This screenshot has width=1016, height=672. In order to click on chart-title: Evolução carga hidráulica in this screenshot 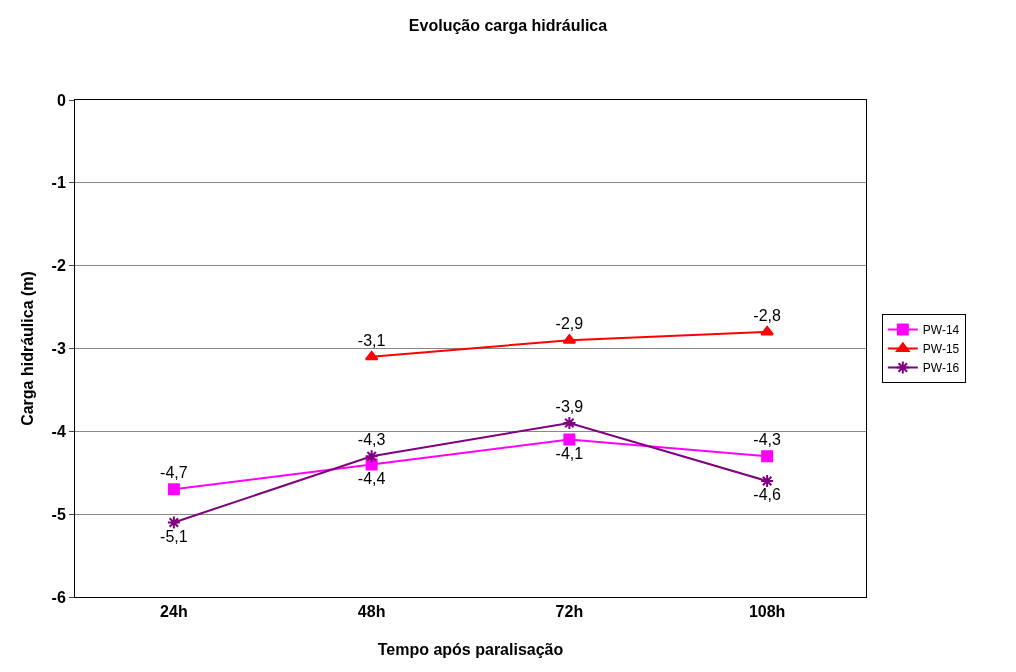, I will do `click(508, 26)`.